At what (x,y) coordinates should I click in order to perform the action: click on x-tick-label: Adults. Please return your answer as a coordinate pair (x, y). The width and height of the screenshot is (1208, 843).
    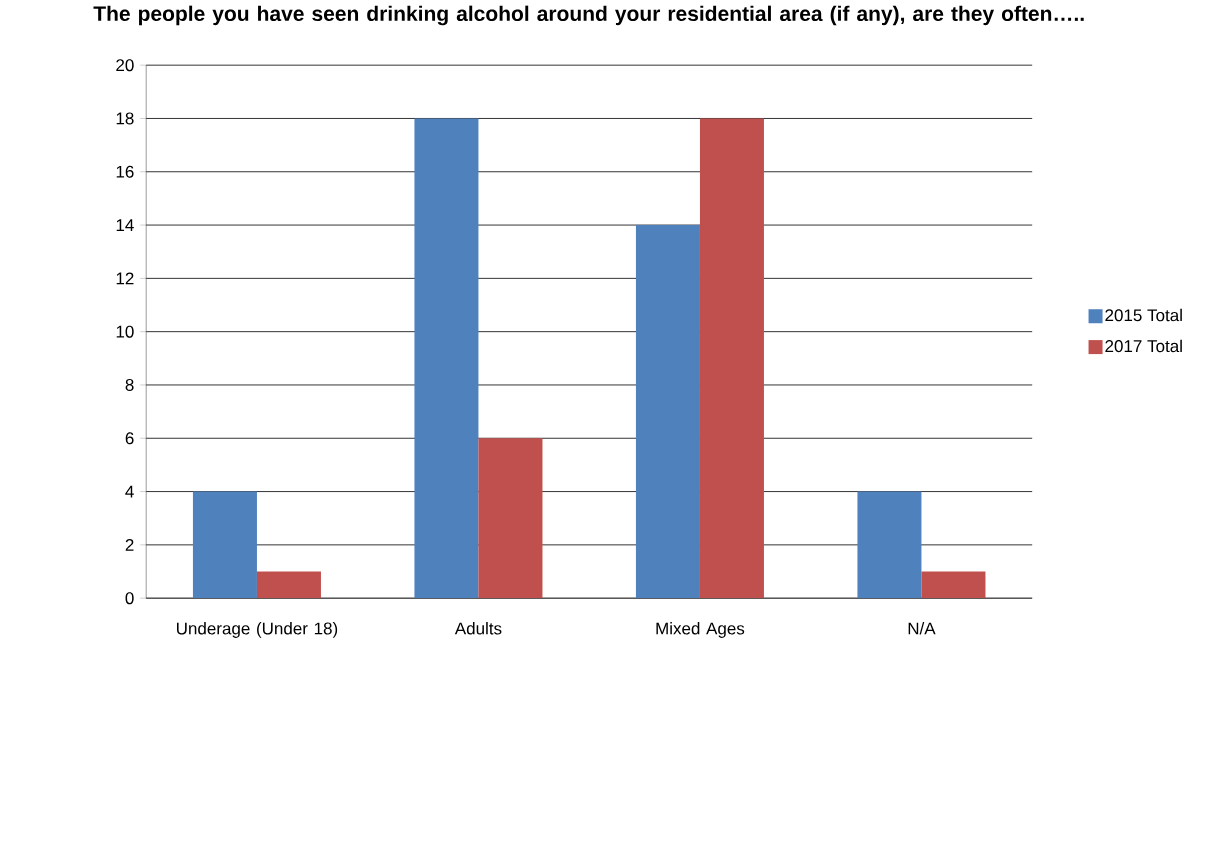
    Looking at the image, I should click on (478, 628).